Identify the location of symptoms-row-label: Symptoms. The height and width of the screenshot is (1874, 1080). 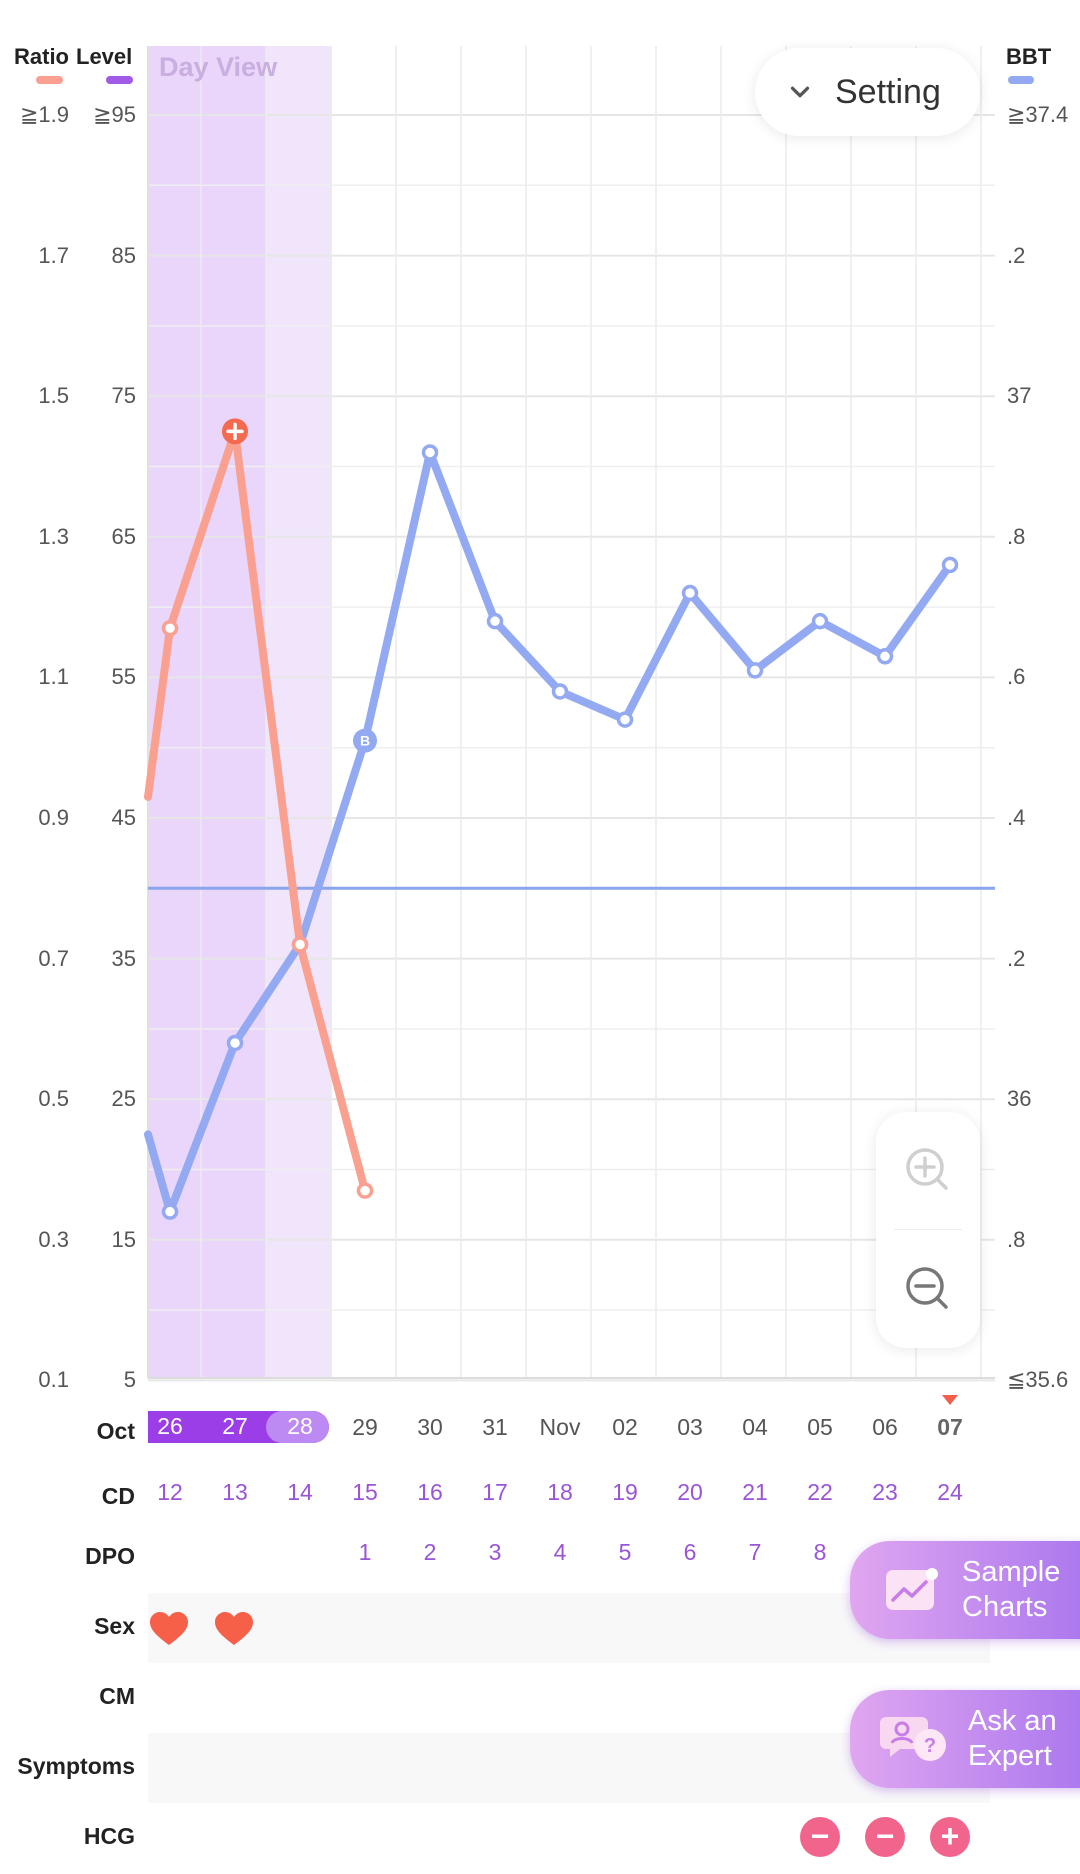
(76, 1766).